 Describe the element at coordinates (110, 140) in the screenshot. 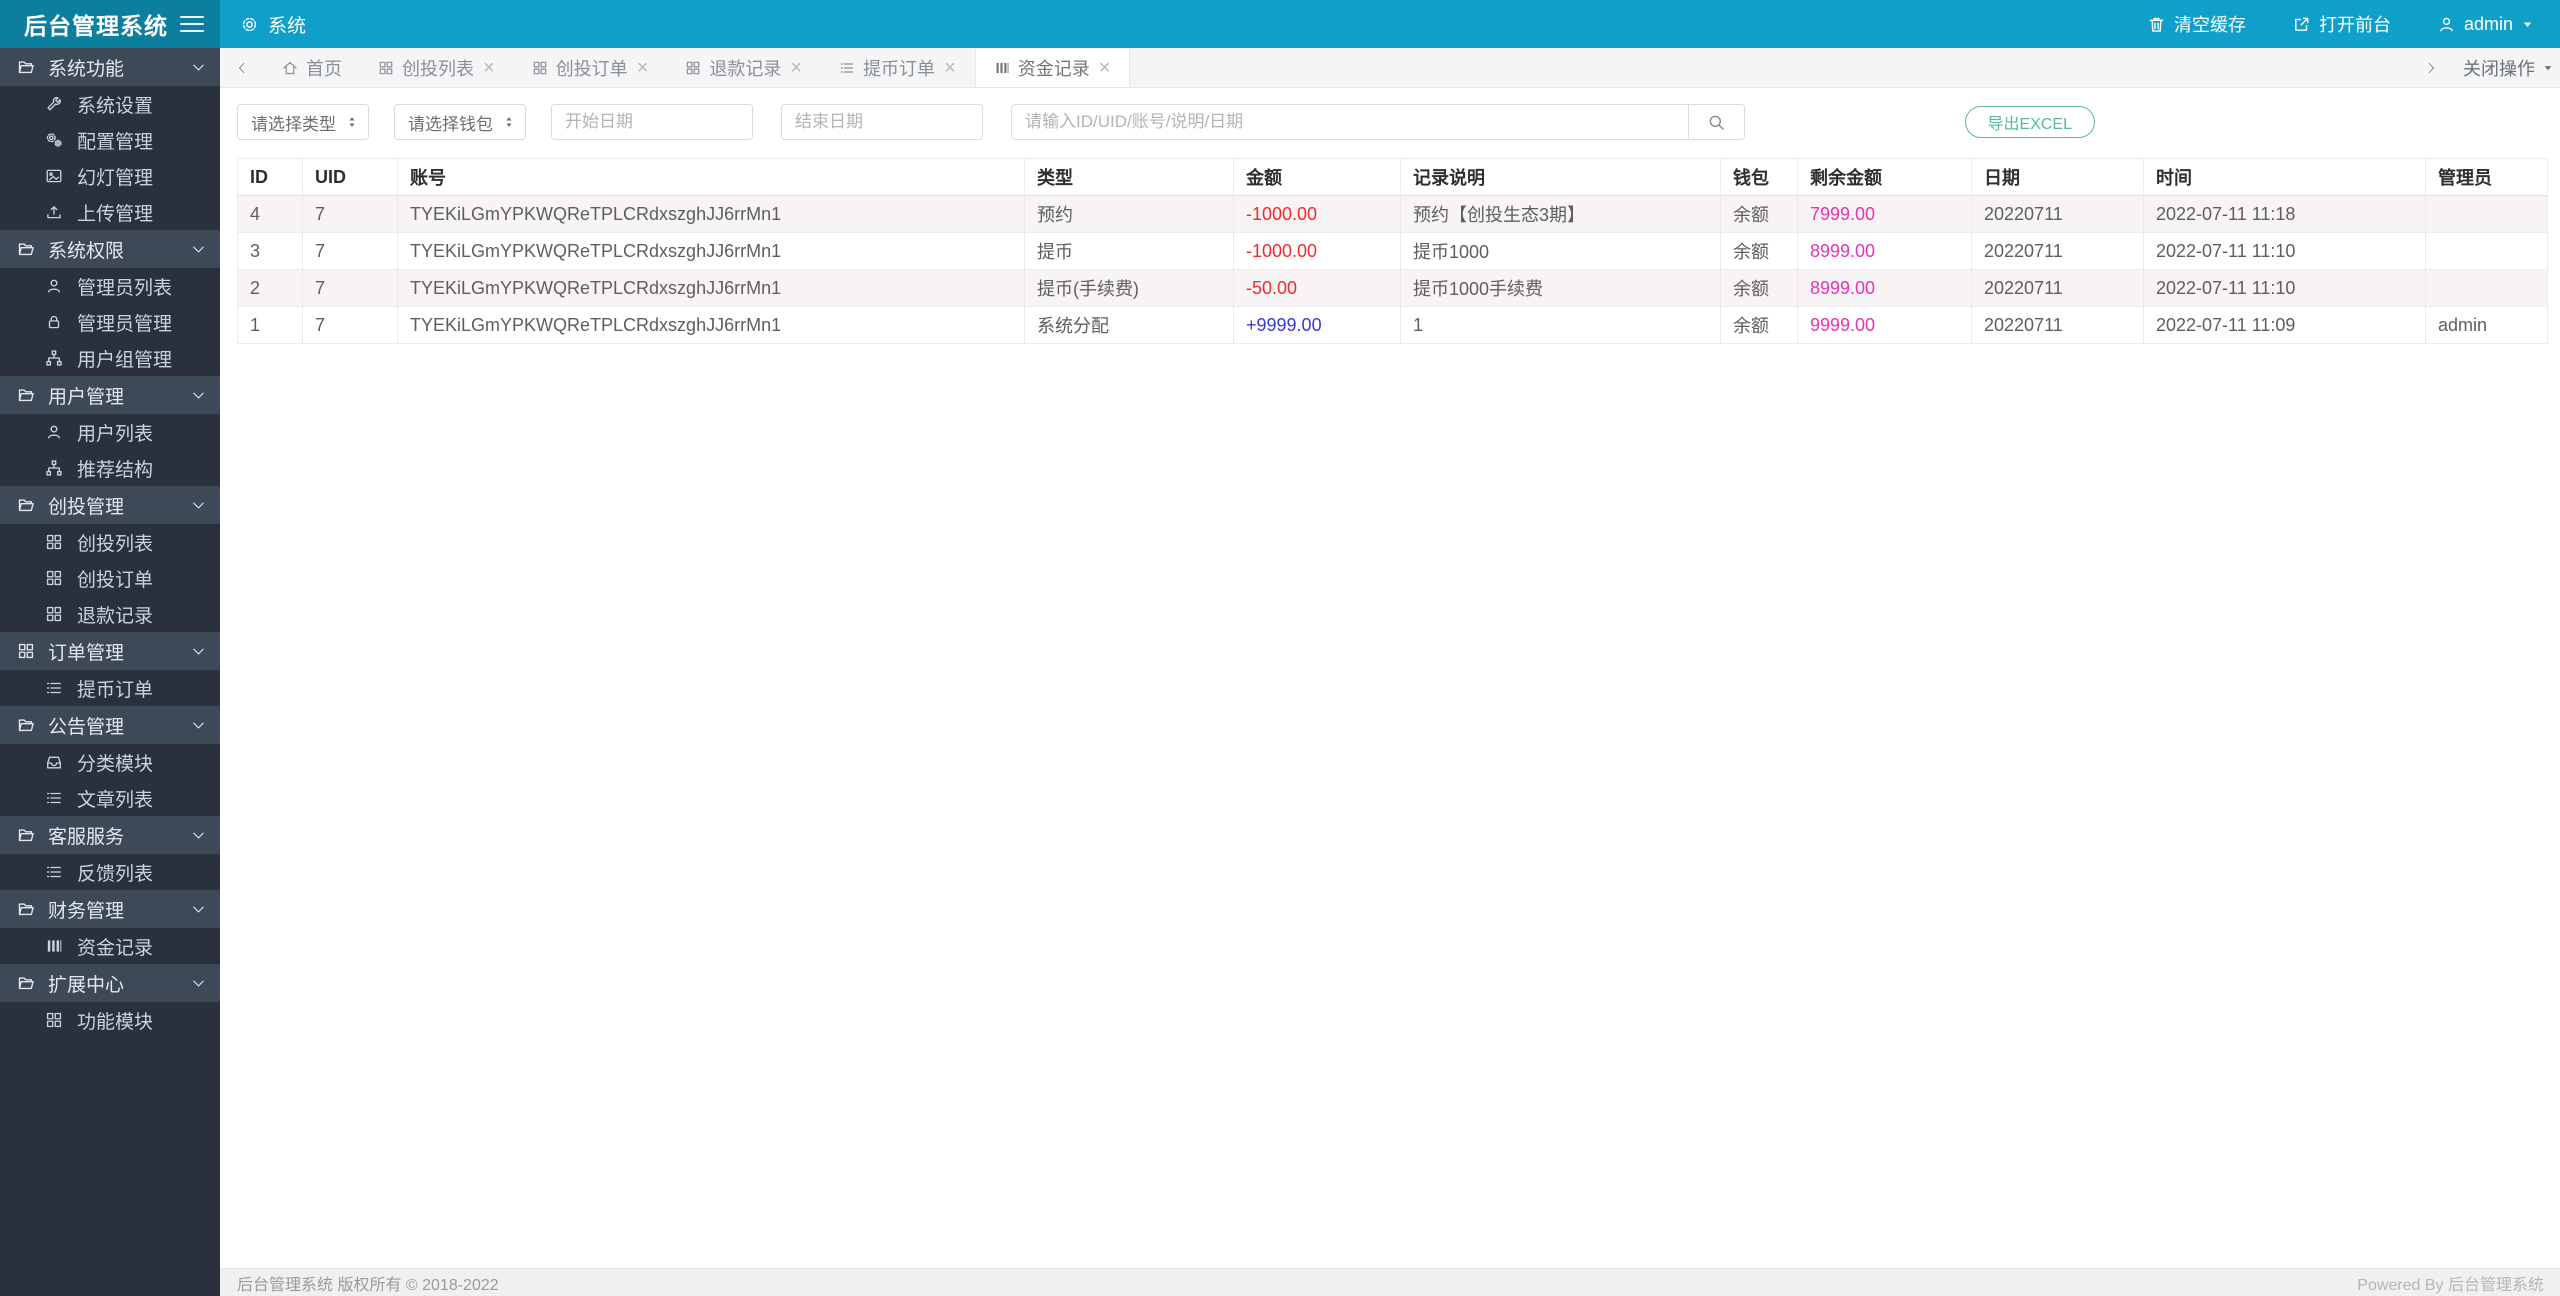

I see `sidebar-item: 配置管理` at that location.